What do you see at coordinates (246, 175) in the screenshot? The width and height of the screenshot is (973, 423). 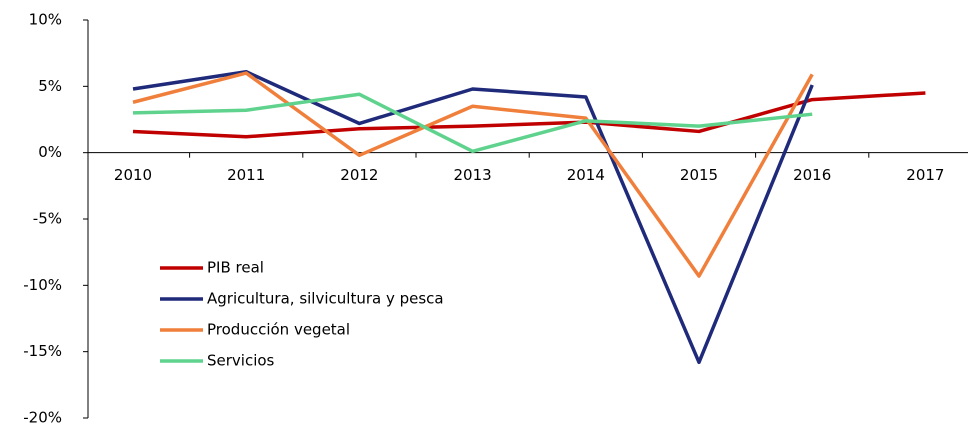 I see `x-tick-label: 2011` at bounding box center [246, 175].